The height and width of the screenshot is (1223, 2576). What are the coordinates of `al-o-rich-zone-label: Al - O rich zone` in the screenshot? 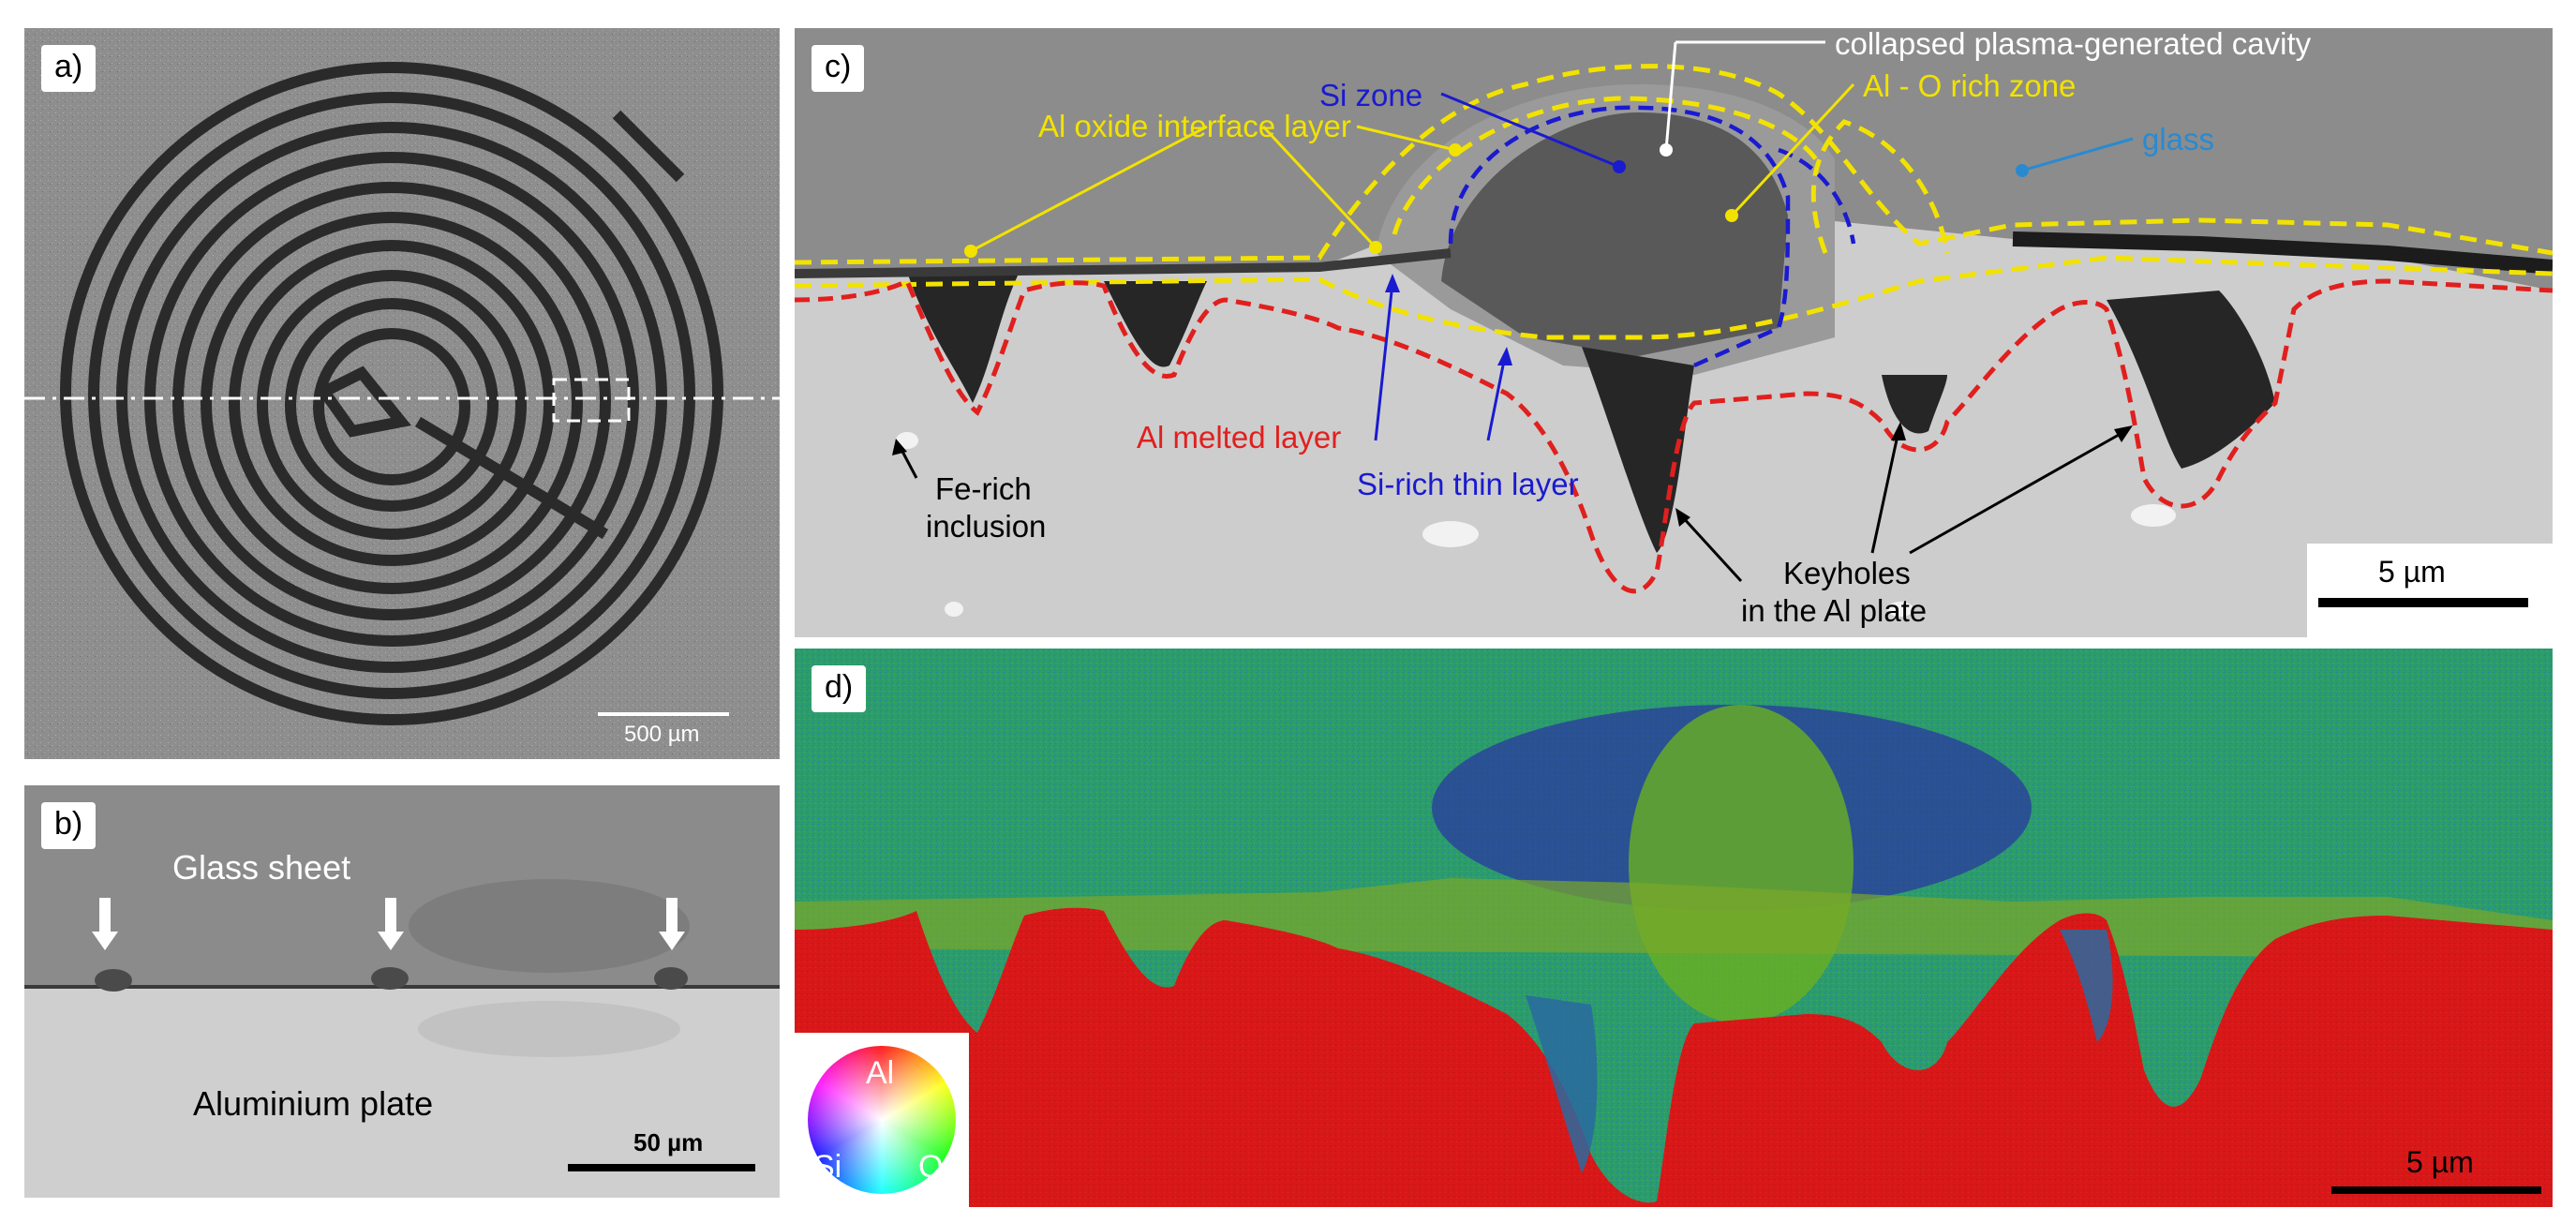 It's located at (1970, 85).